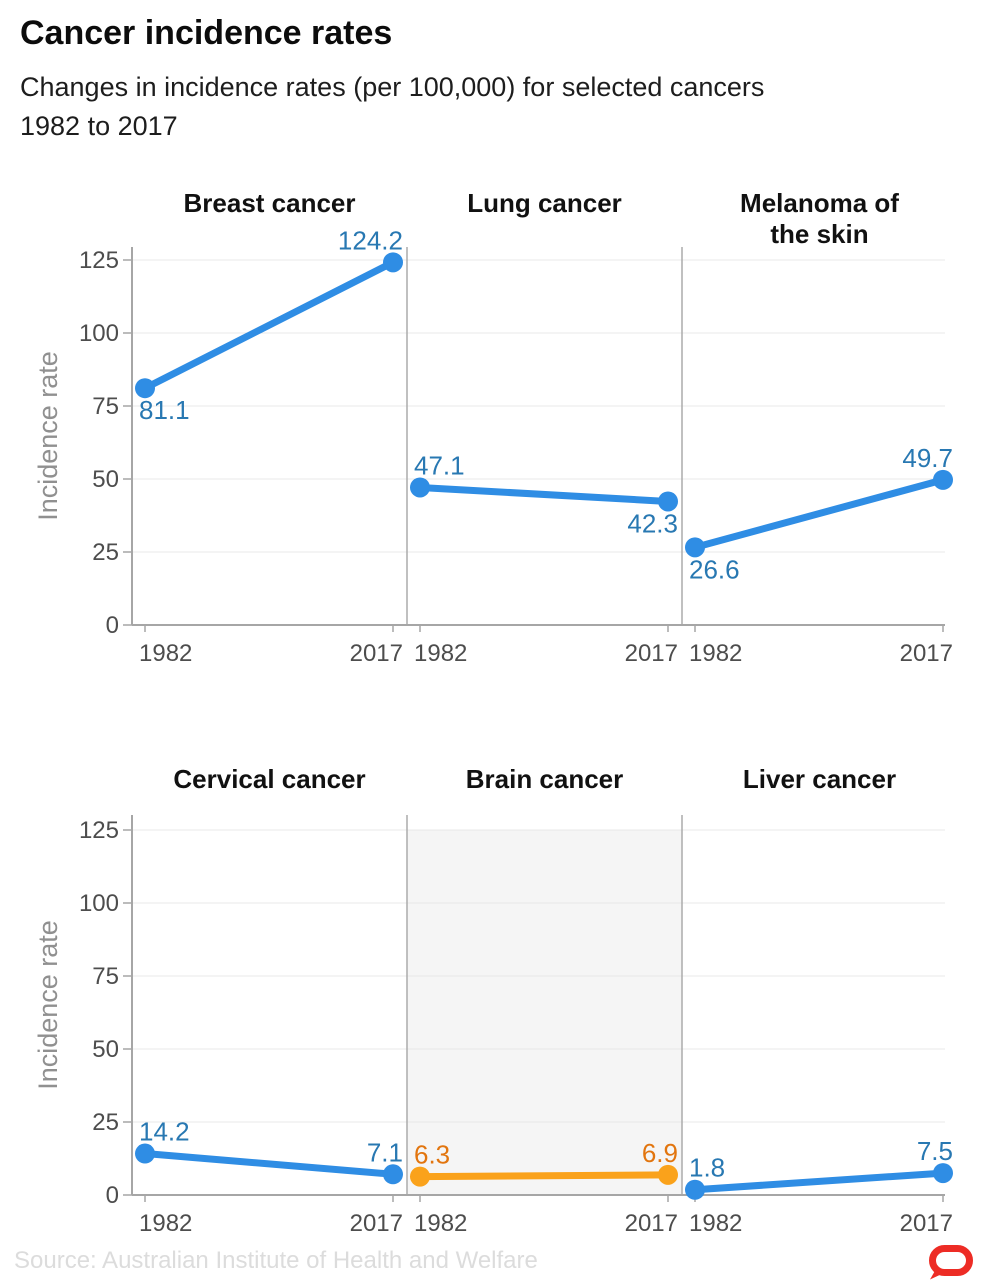 This screenshot has width=985, height=1280. Describe the element at coordinates (652, 523) in the screenshot. I see `value-label: 42.3` at that location.